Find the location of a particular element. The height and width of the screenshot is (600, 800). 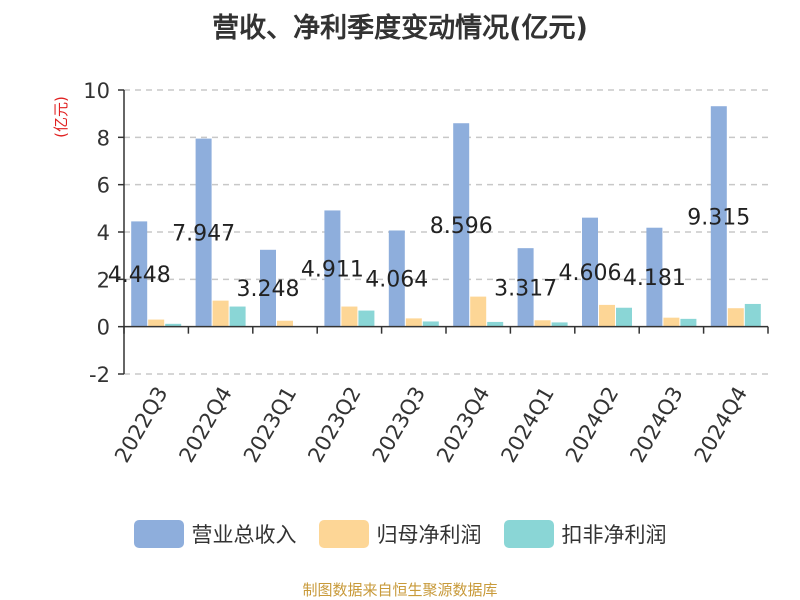

data-label-revenue-2022Q3: 4.448 is located at coordinates (139, 275).